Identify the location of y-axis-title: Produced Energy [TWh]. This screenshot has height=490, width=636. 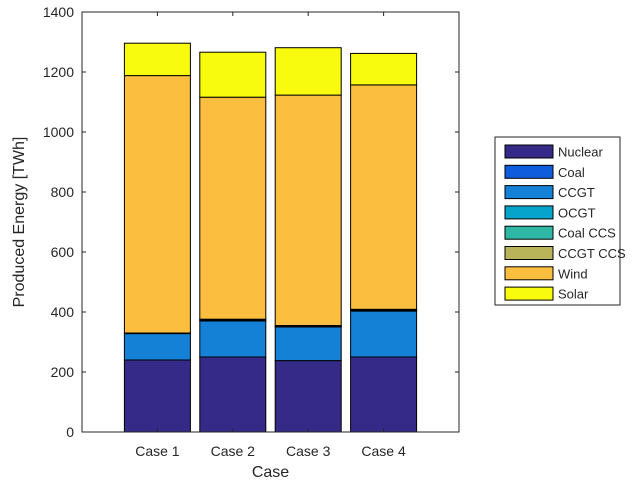
(19, 222).